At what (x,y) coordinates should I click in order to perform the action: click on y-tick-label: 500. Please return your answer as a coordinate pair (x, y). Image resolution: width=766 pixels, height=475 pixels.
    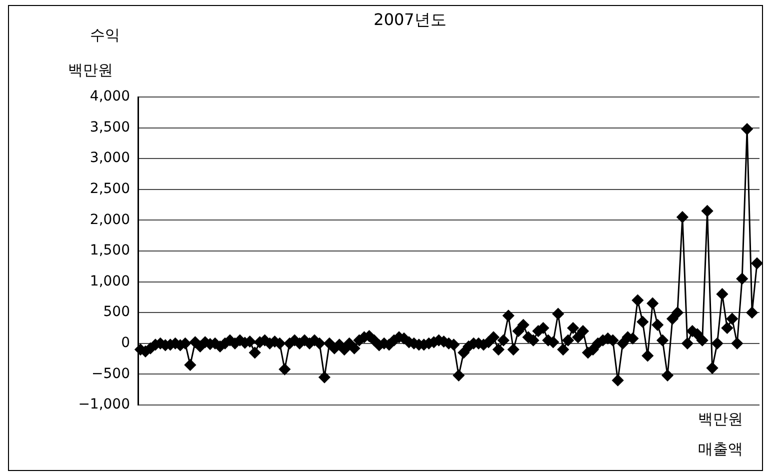
    Looking at the image, I should click on (116, 312).